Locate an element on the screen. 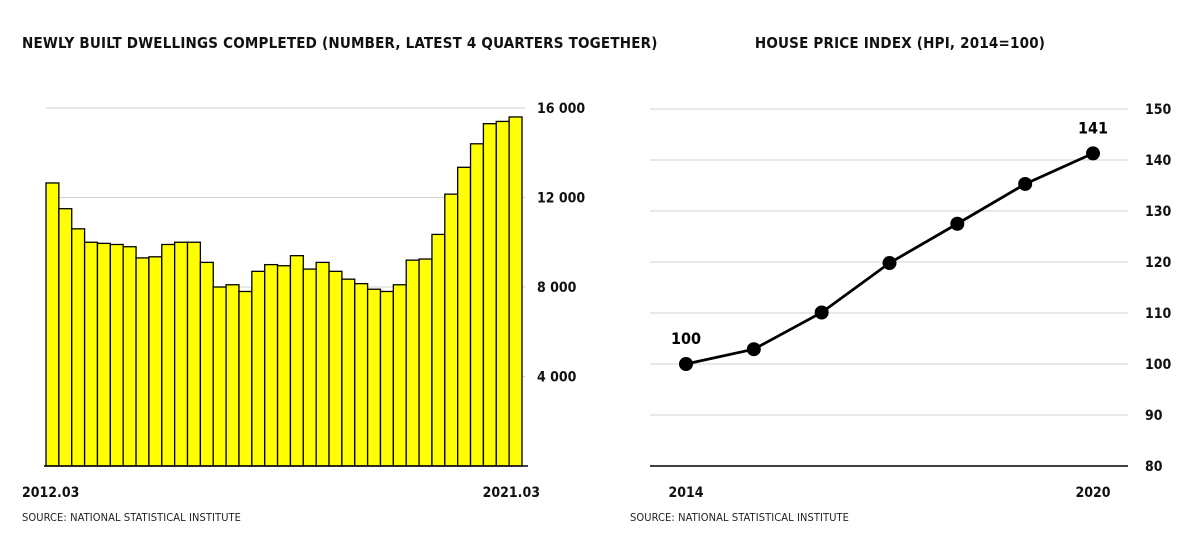 The height and width of the screenshot is (553, 1200). x-tick-label: 2014 is located at coordinates (685, 493).